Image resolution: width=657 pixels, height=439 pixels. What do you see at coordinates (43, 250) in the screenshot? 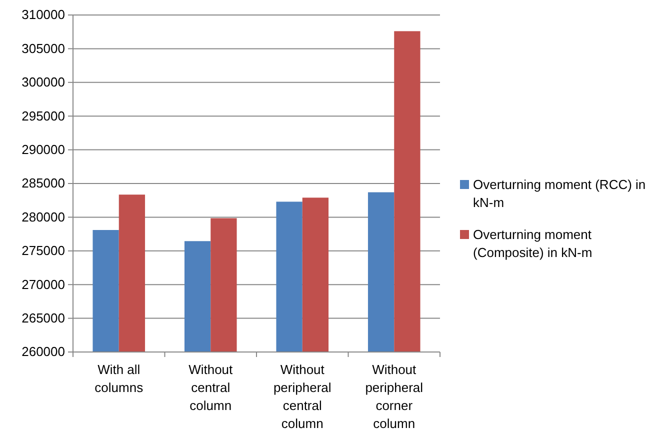
I see `y-tick-label: 275000` at bounding box center [43, 250].